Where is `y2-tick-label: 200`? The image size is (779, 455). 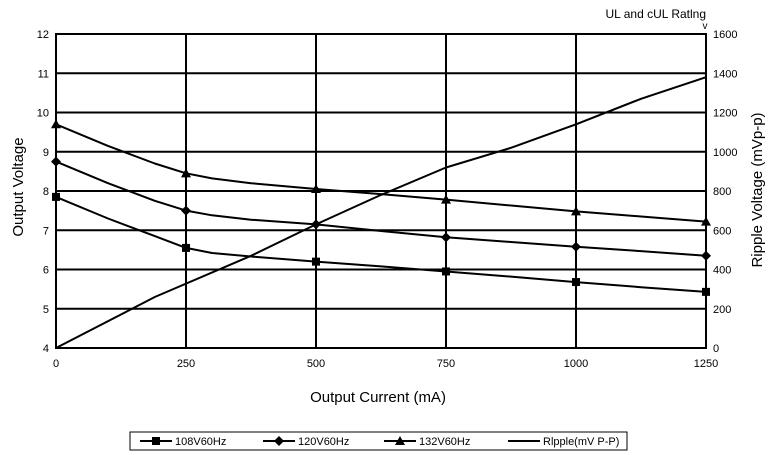 y2-tick-label: 200 is located at coordinates (722, 310).